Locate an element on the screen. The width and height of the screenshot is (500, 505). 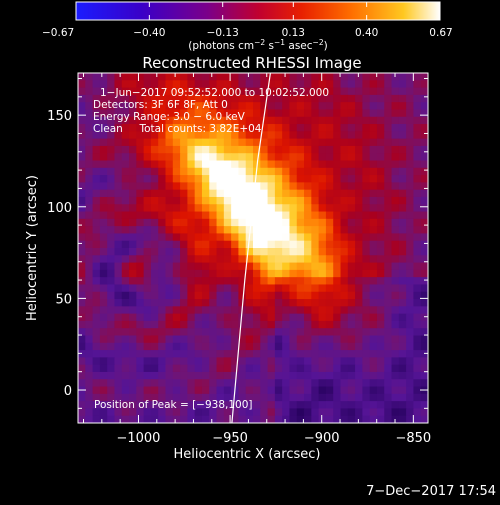
info-clean-counts: Clean Total counts: 3.82E+04 is located at coordinates (177, 129).